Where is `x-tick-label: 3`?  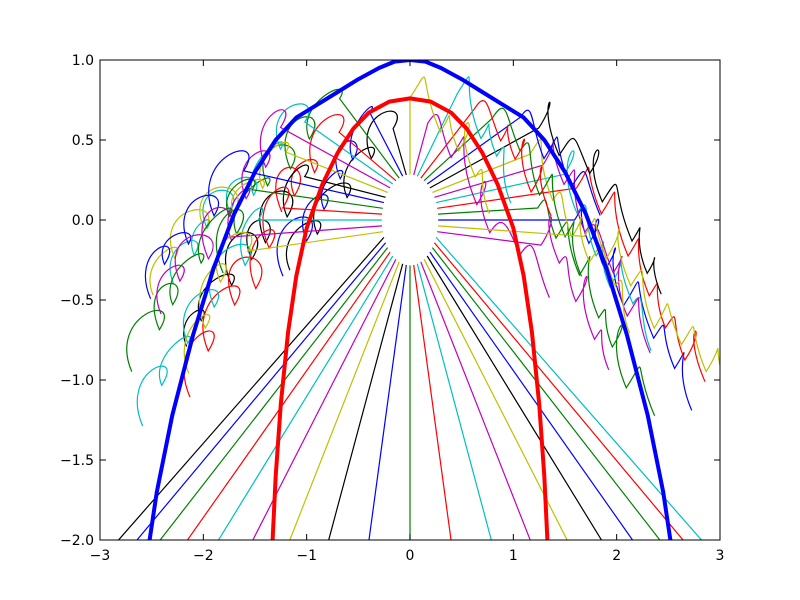 x-tick-label: 3 is located at coordinates (720, 556).